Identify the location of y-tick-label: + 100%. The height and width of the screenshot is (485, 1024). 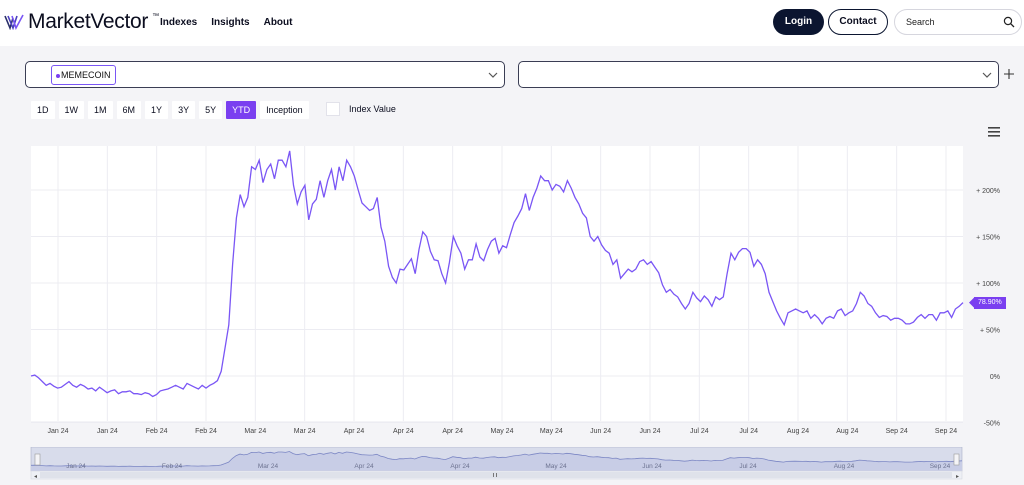
(988, 284).